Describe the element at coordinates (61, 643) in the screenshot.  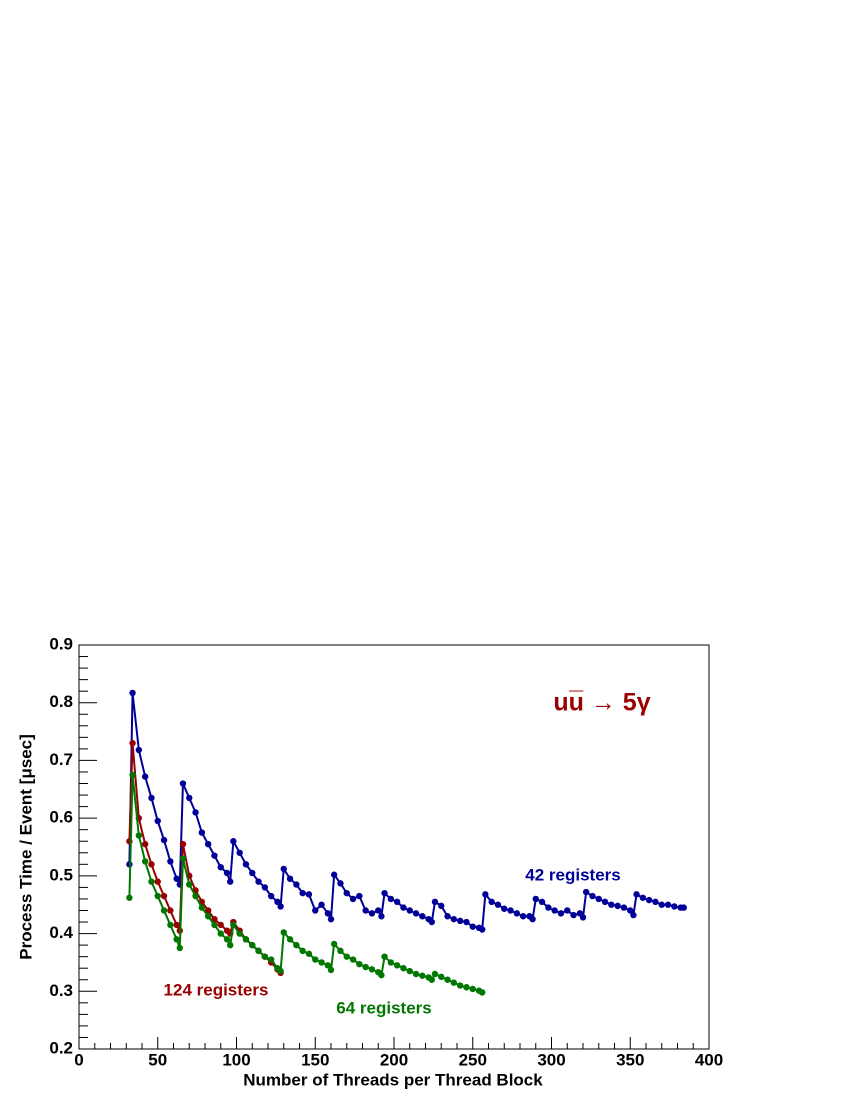
I see `y-tick-label: 0.9` at that location.